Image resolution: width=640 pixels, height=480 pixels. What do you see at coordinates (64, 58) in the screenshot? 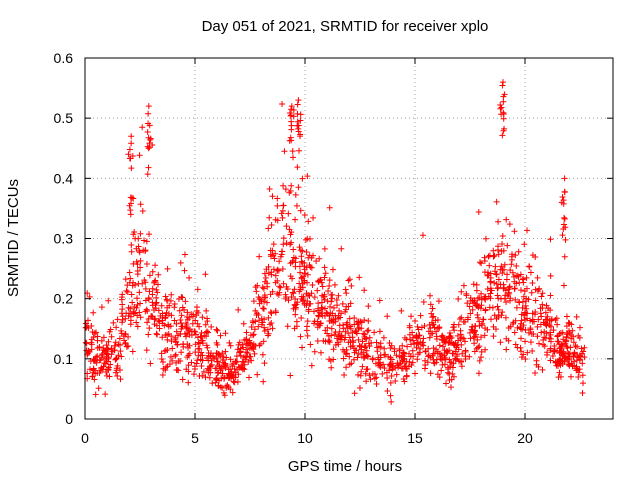
I see `y-tick-label: 0.6` at bounding box center [64, 58].